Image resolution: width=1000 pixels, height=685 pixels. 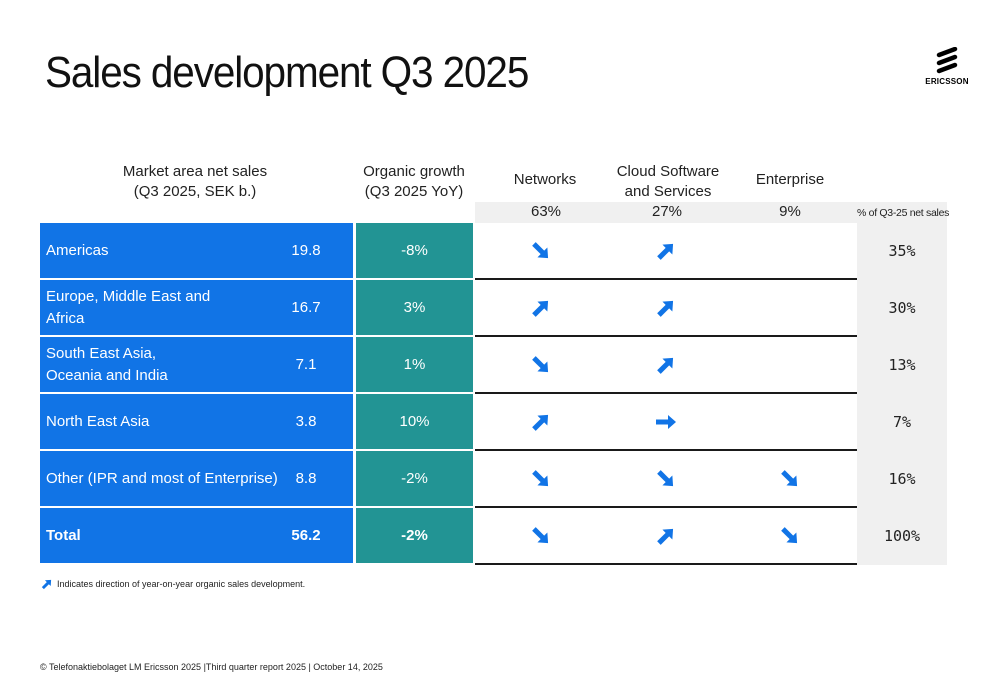 What do you see at coordinates (902, 250) in the screenshot?
I see `share-value: 35%` at bounding box center [902, 250].